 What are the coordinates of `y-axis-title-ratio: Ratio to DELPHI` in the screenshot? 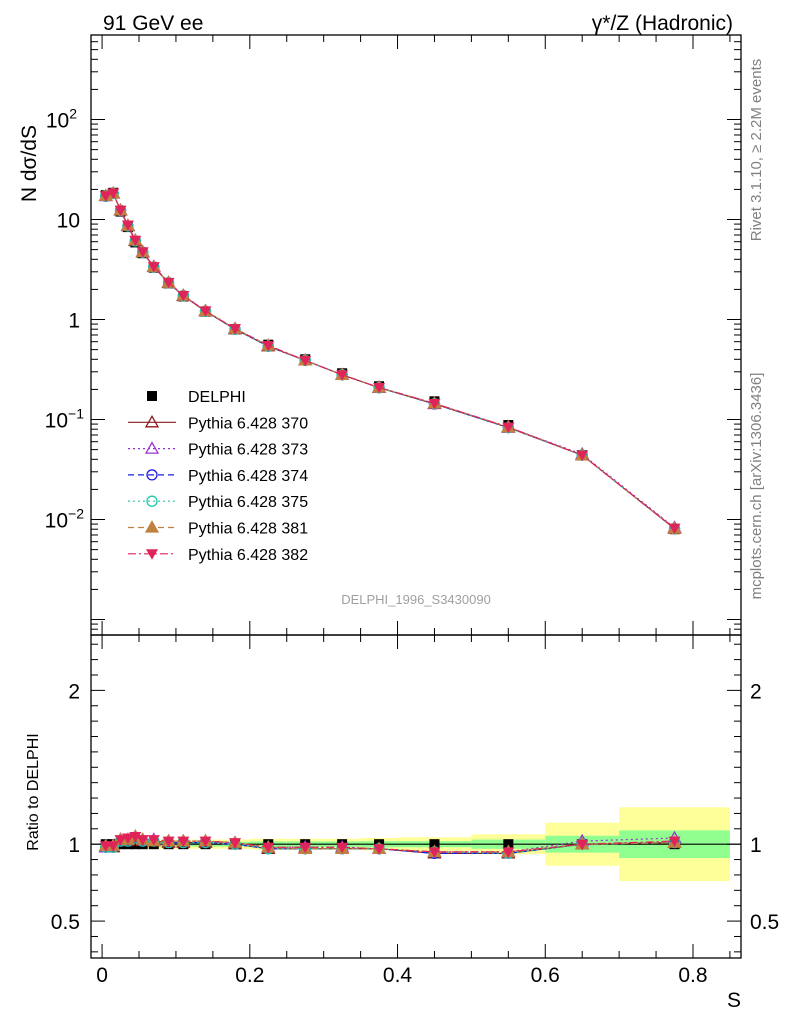 It's located at (33, 791).